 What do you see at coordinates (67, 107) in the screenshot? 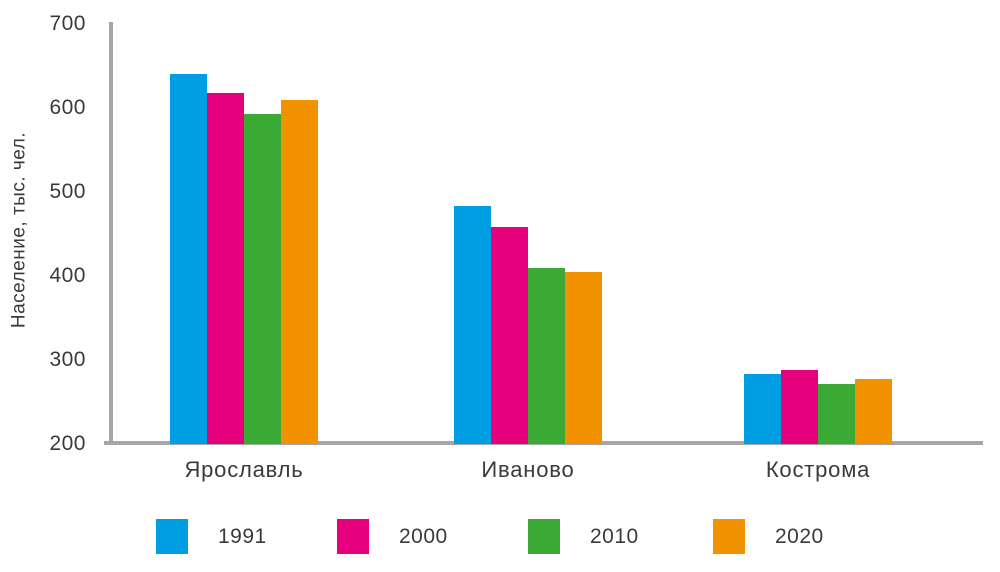
I see `y-tick-label: 600` at bounding box center [67, 107].